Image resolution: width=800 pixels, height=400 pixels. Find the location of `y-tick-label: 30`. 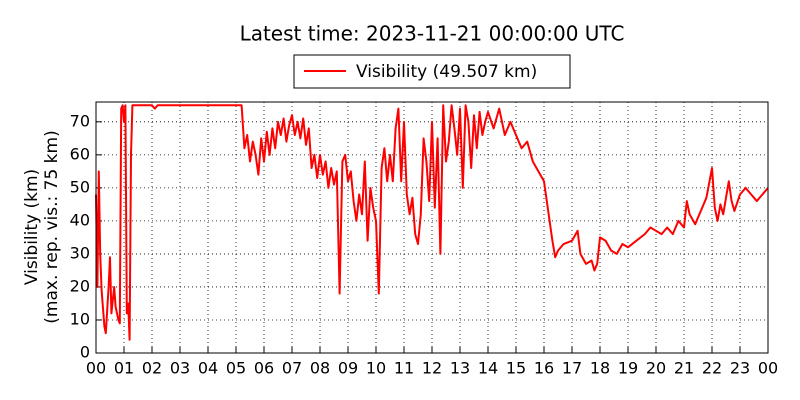

y-tick-label: 30 is located at coordinates (80, 252).